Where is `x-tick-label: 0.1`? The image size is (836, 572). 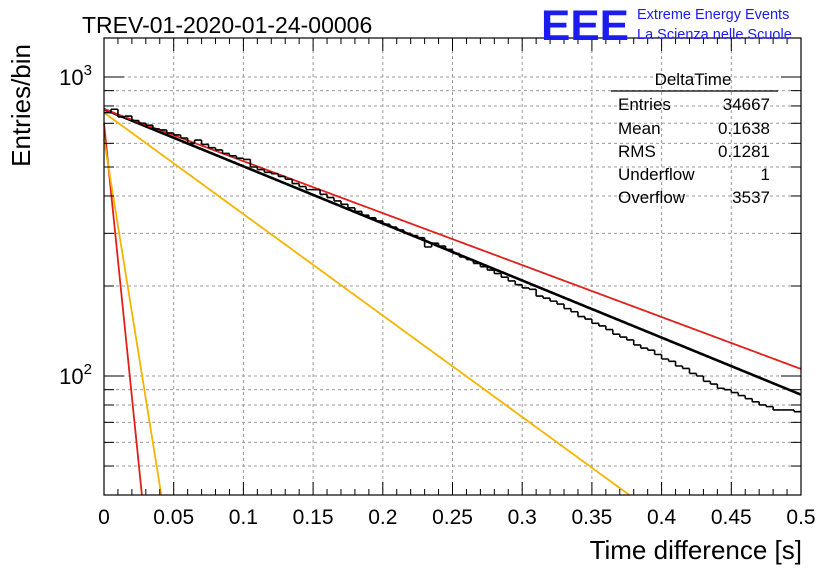 x-tick-label: 0.1 is located at coordinates (243, 517).